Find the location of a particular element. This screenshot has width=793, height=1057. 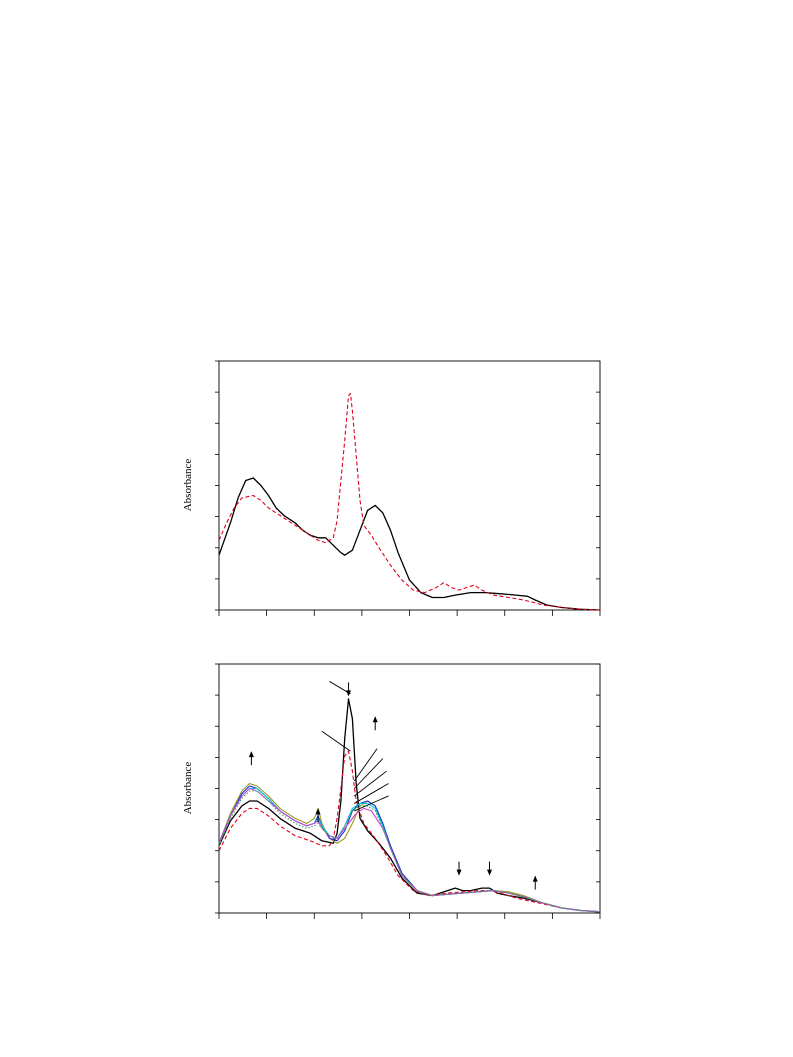

ticks-bottom is located at coordinates (408, 791).